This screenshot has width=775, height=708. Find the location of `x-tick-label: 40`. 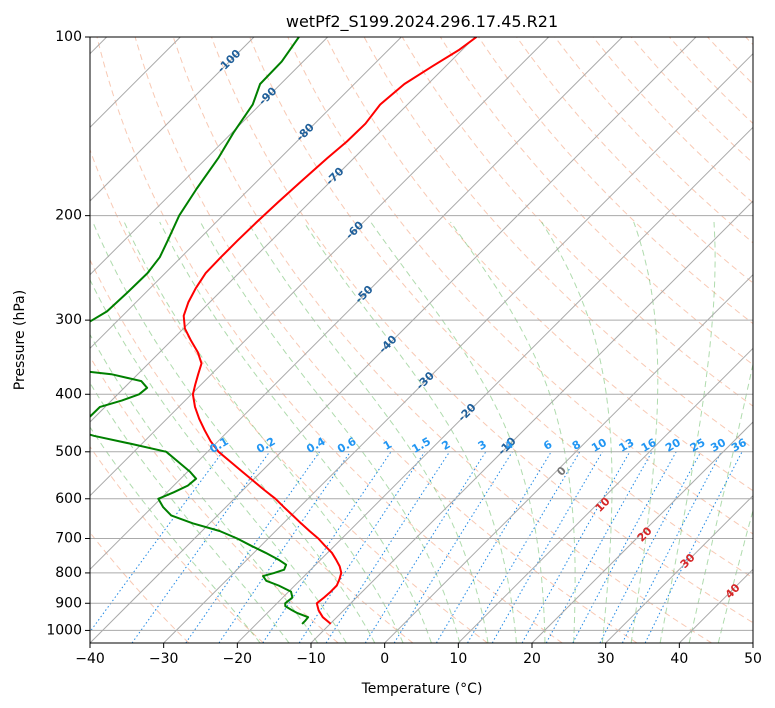

x-tick-label: 40 is located at coordinates (679, 659).